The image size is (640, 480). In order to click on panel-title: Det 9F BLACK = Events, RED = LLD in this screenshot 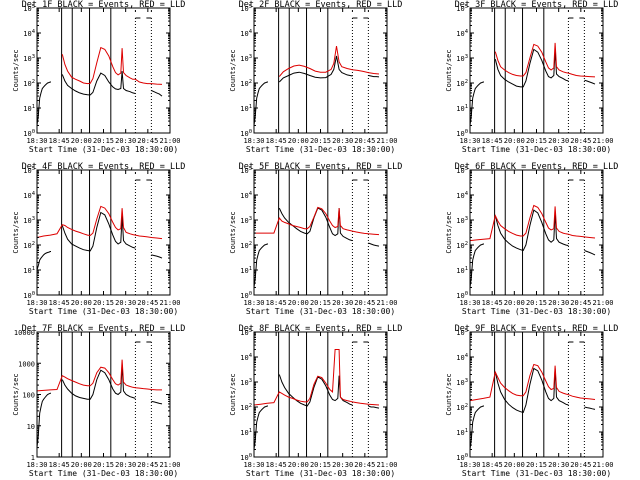, I will do `click(537, 329)`.